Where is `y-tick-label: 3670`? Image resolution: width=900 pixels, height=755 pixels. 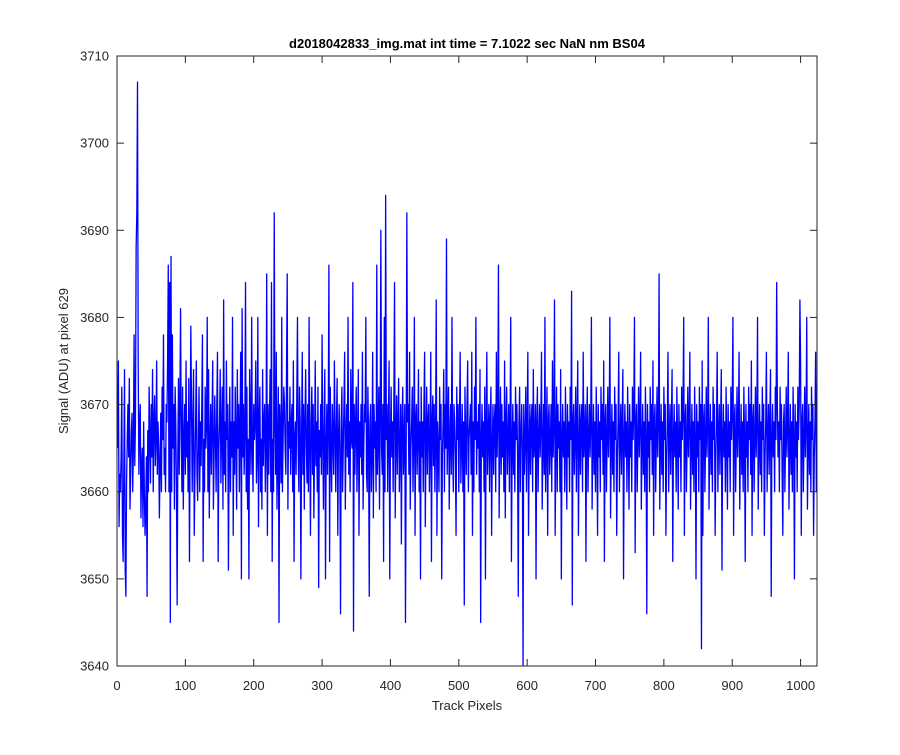 y-tick-label: 3670 is located at coordinates (94, 404).